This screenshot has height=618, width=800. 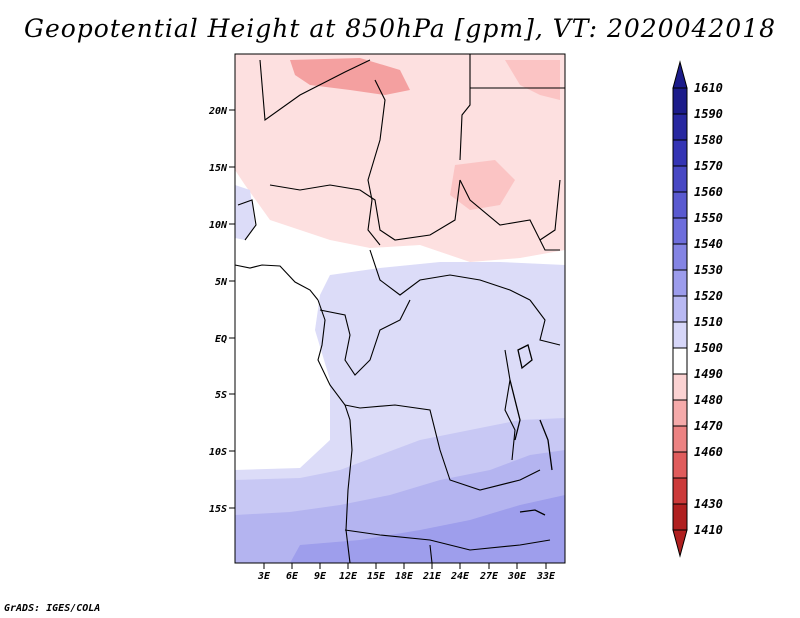 What do you see at coordinates (708, 88) in the screenshot?
I see `colorbar-label: 1610` at bounding box center [708, 88].